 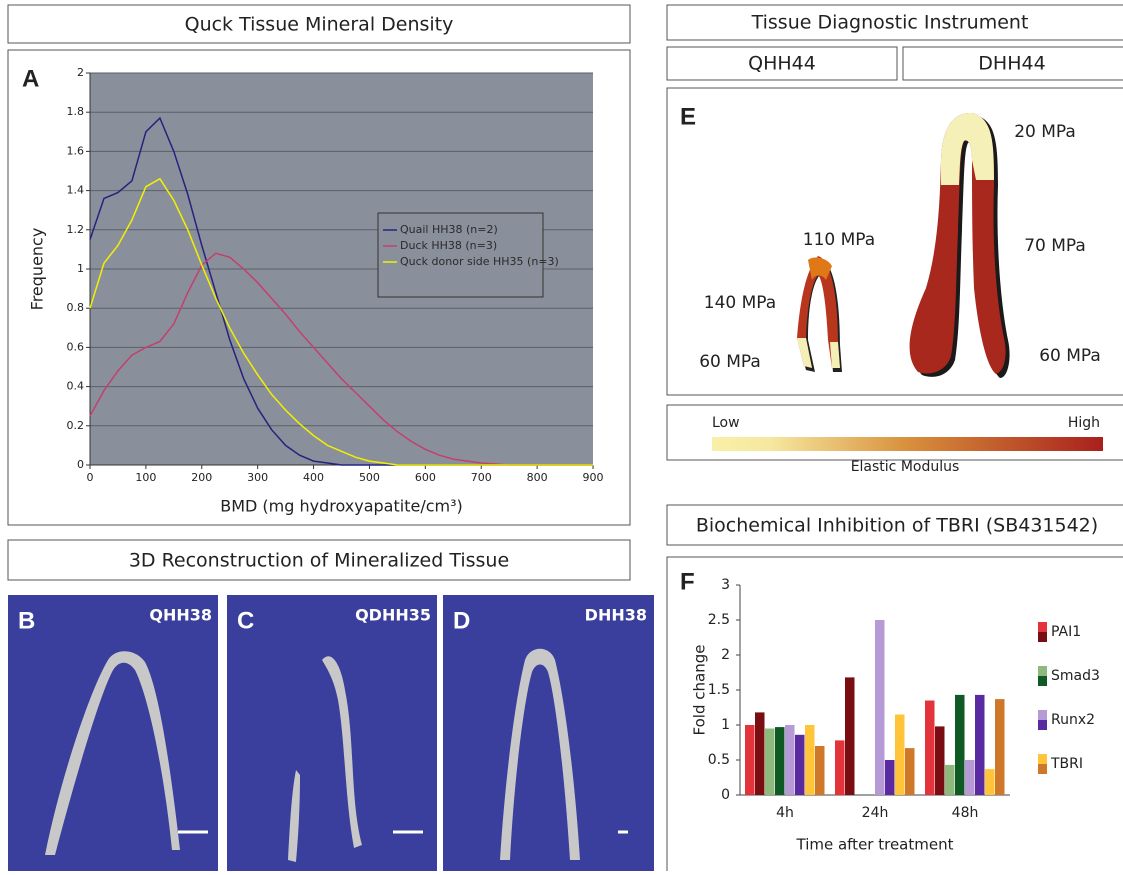 I want to click on x-tick-label: 700, so click(x=481, y=477).